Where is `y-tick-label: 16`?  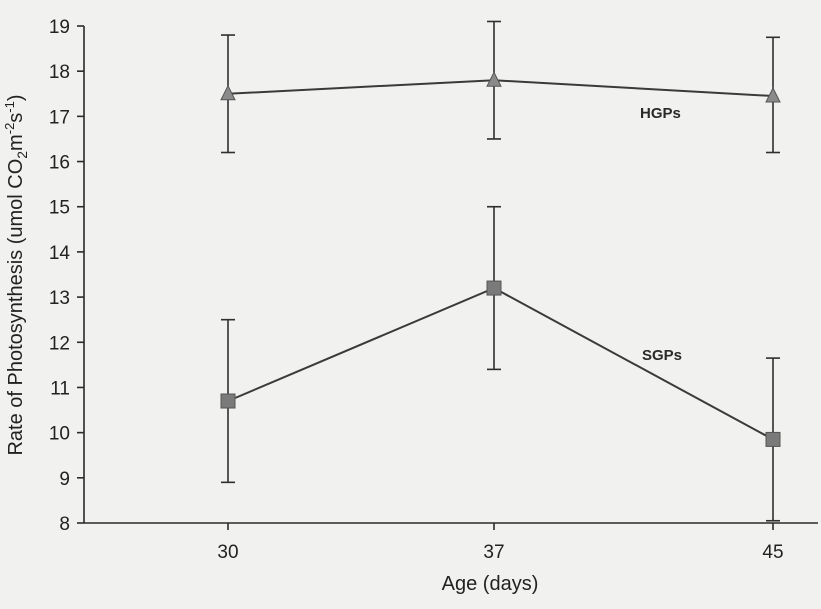
y-tick-label: 16 is located at coordinates (59, 163).